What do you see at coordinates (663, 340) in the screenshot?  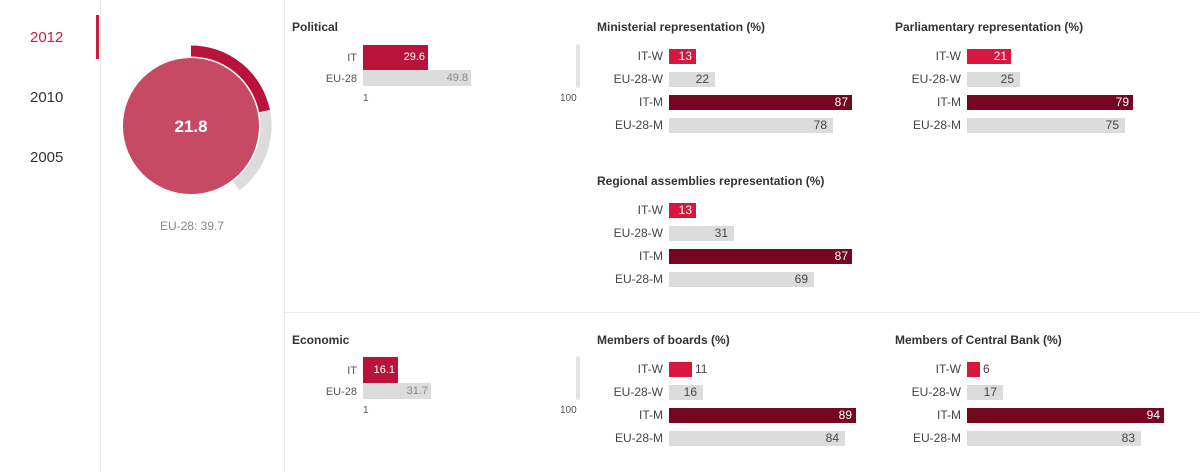 I see `boards-title: Members of boards (%)` at bounding box center [663, 340].